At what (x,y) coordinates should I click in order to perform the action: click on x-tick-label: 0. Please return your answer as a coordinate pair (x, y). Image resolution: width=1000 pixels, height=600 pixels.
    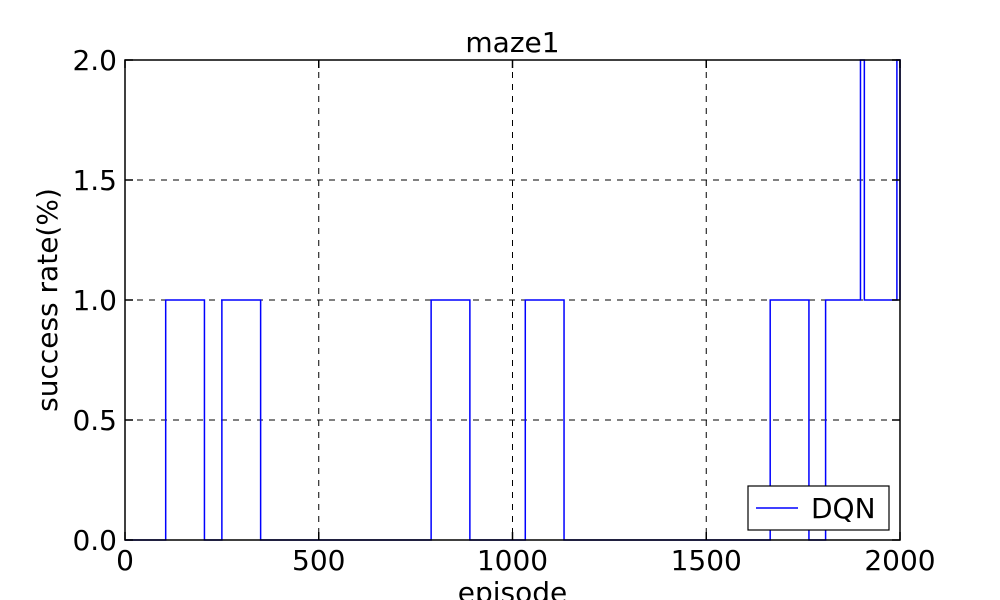
    Looking at the image, I should click on (125, 560).